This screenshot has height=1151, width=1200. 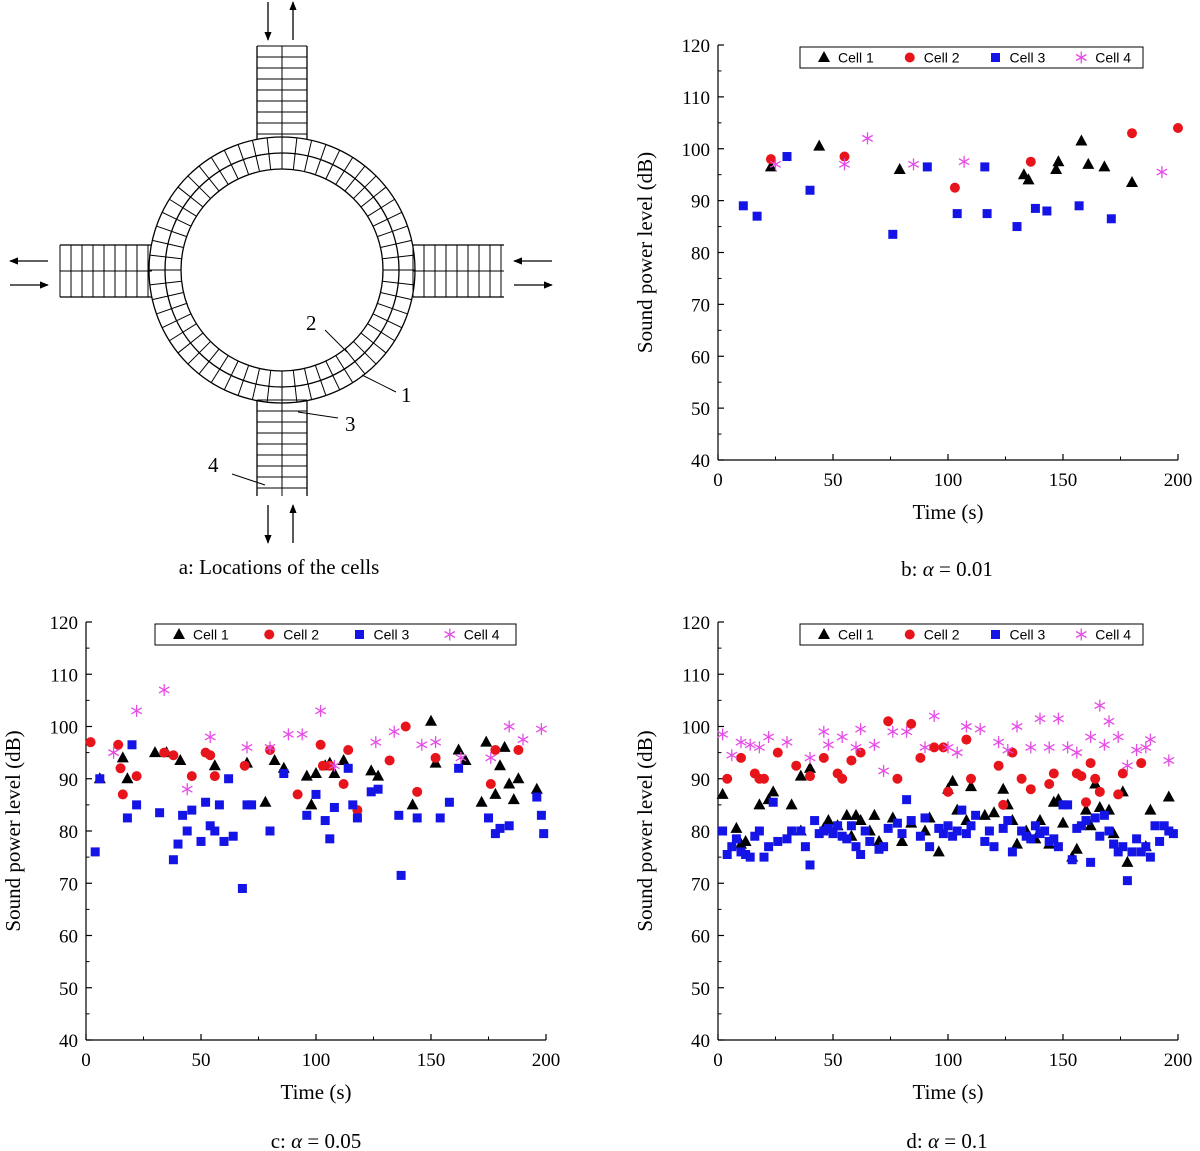 I want to click on y-tick-label: 90, so click(x=700, y=780).